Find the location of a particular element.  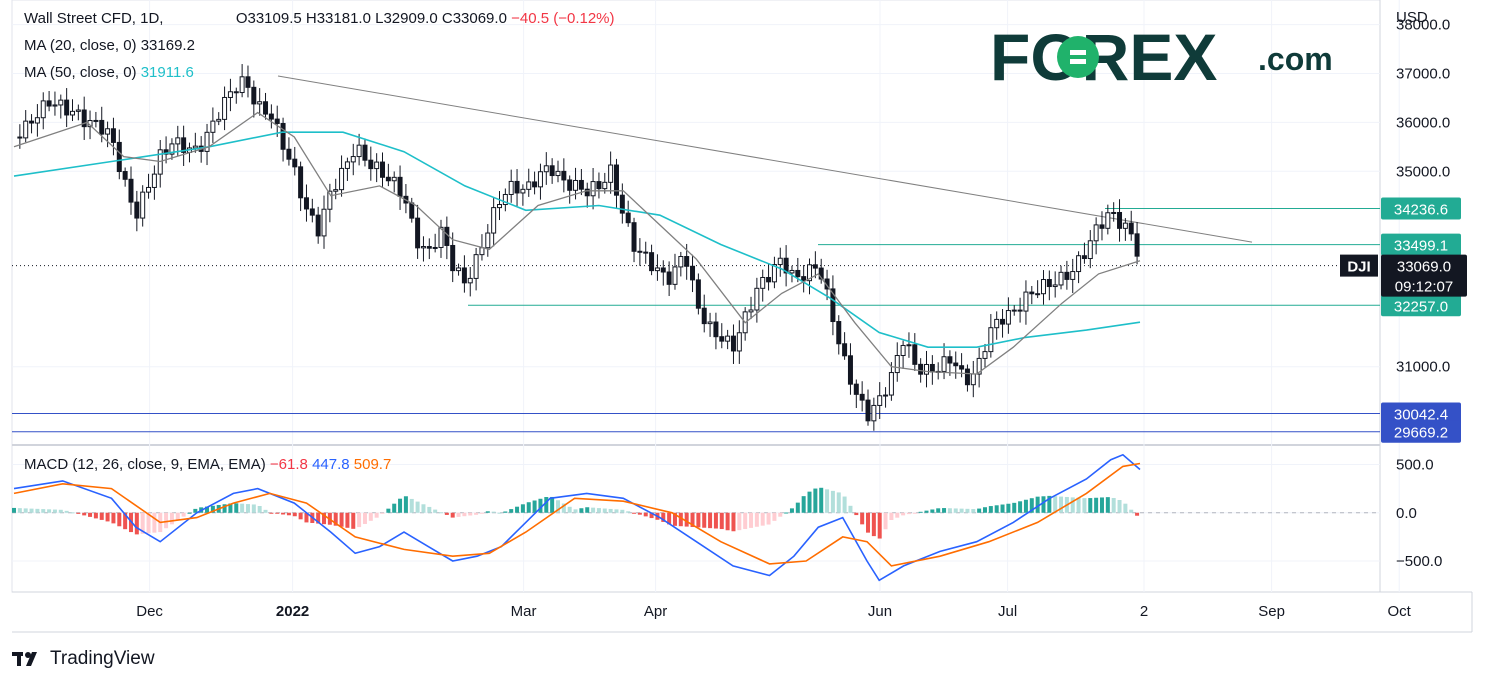

macd-label: MACD (12, 26, close, 9, EMA, EMA) is located at coordinates (145, 464).